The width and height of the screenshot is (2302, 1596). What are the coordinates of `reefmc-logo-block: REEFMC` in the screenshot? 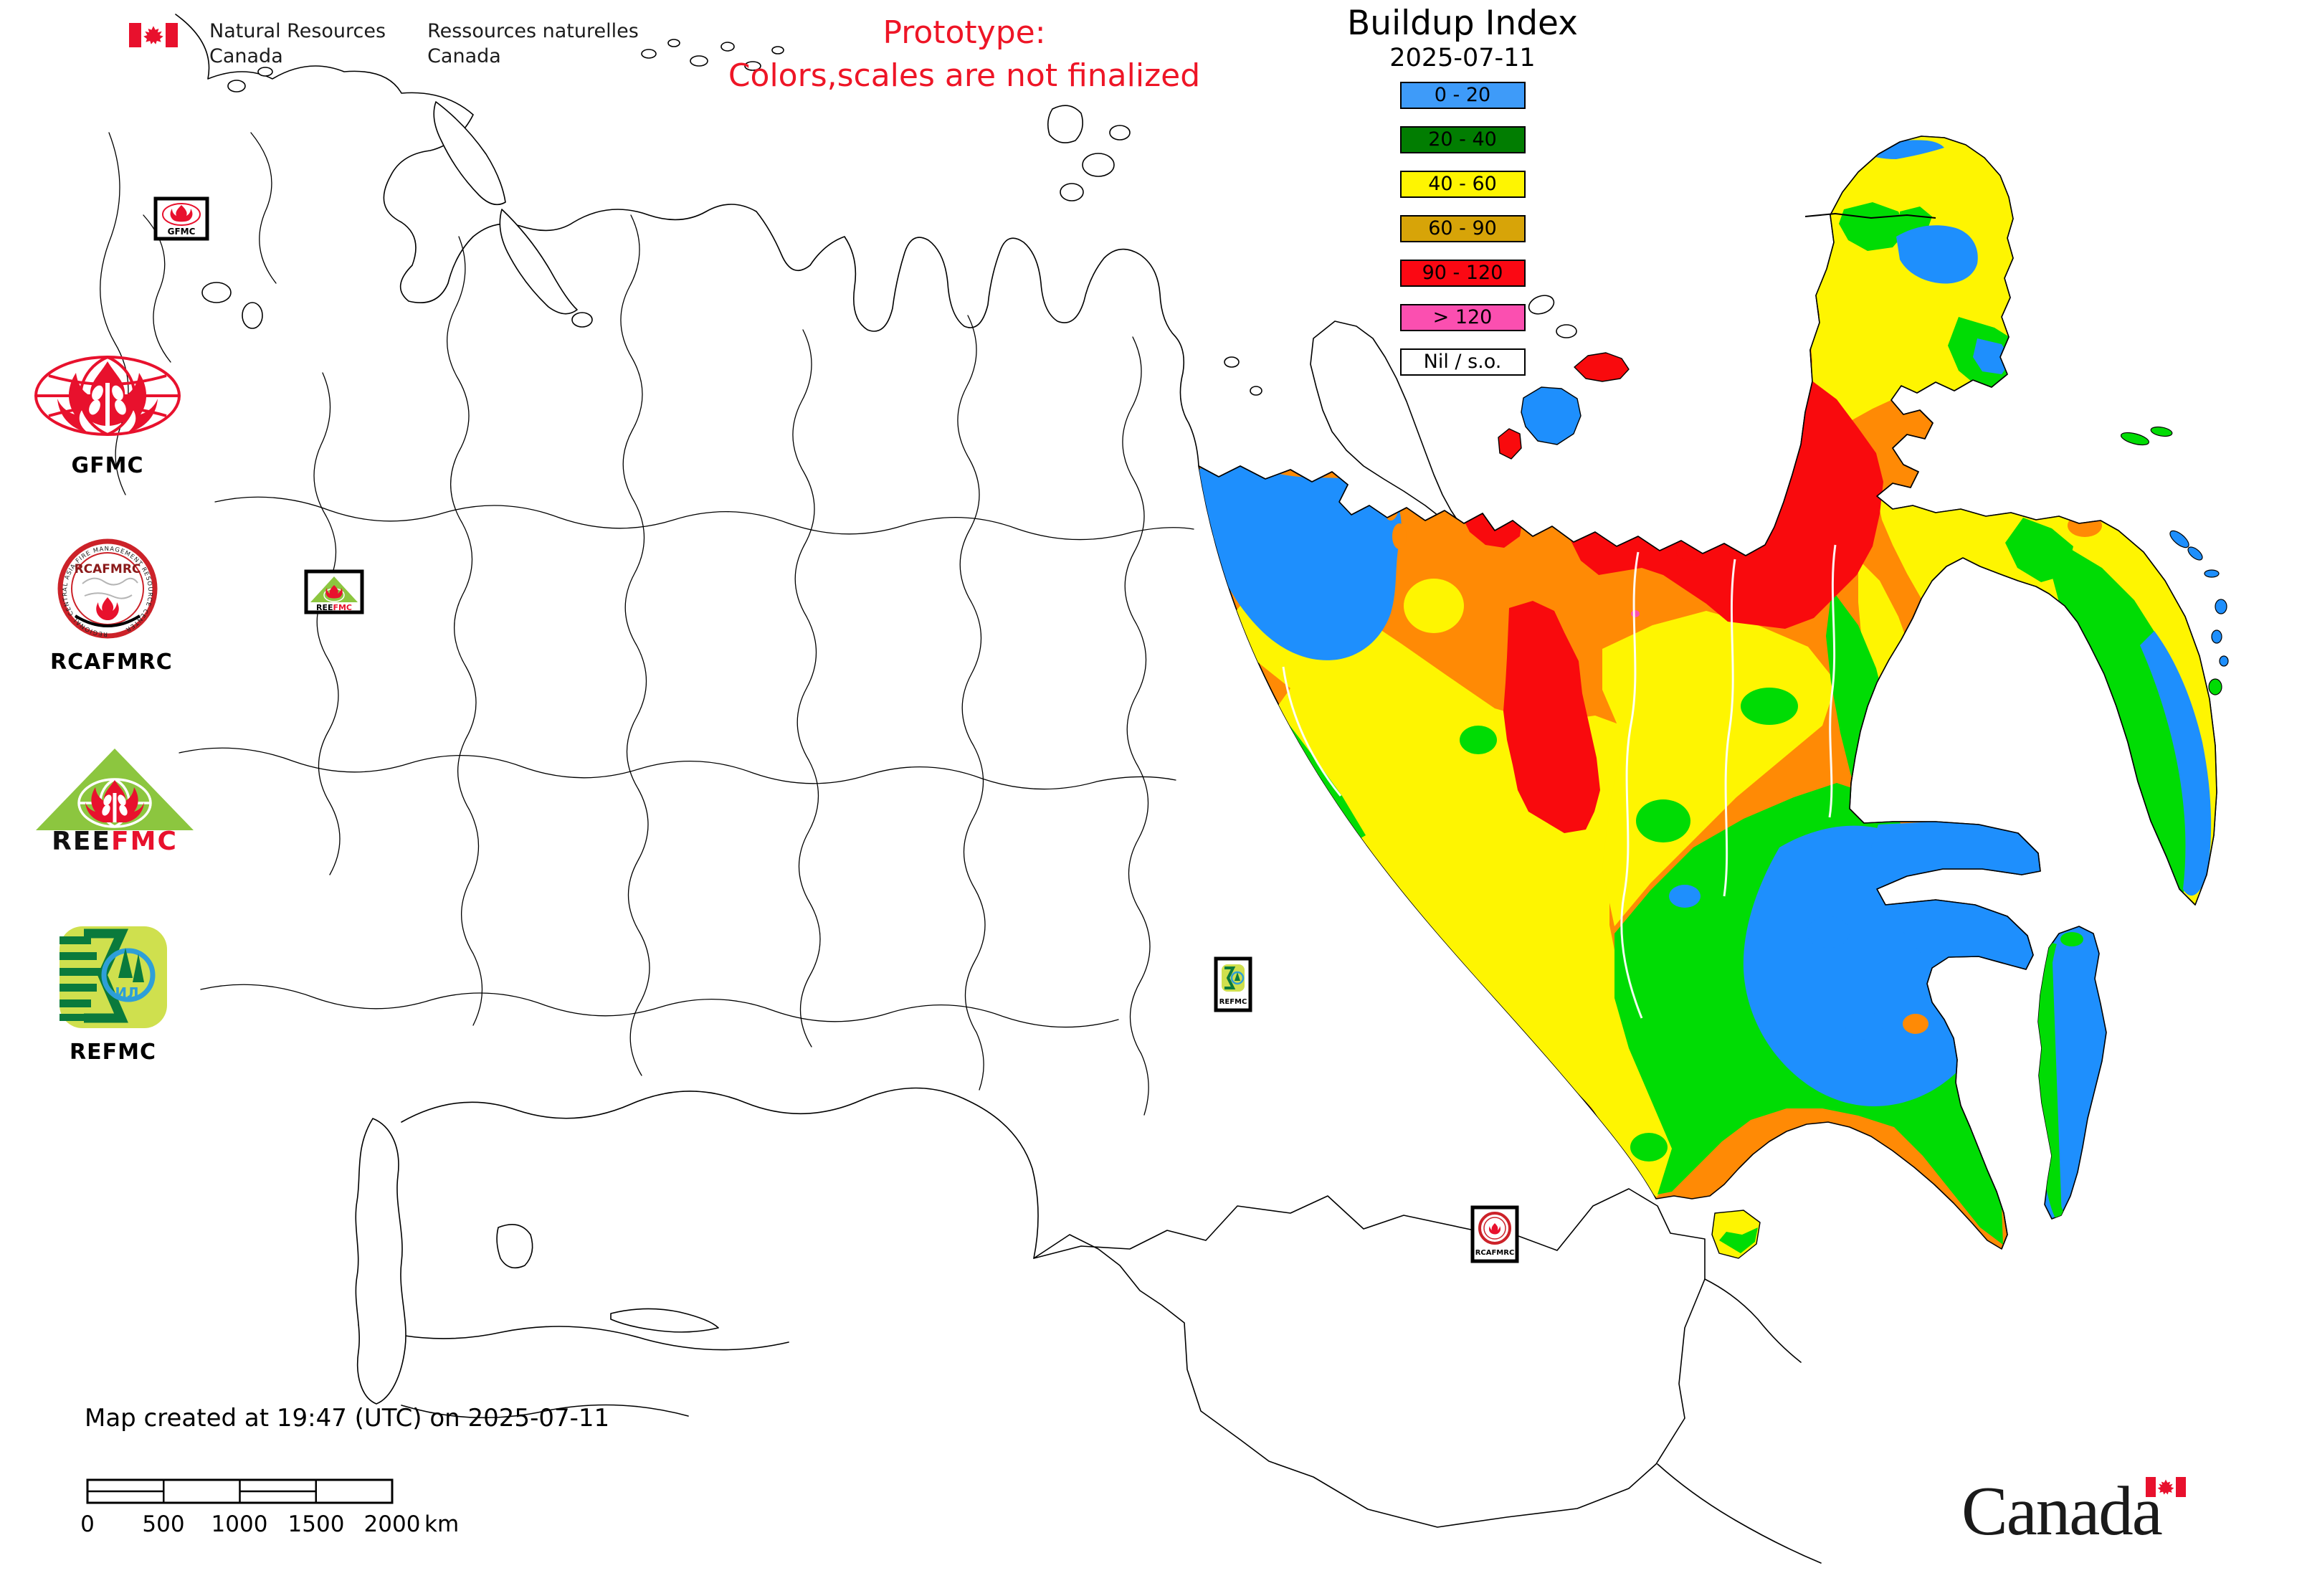 It's located at (114, 801).